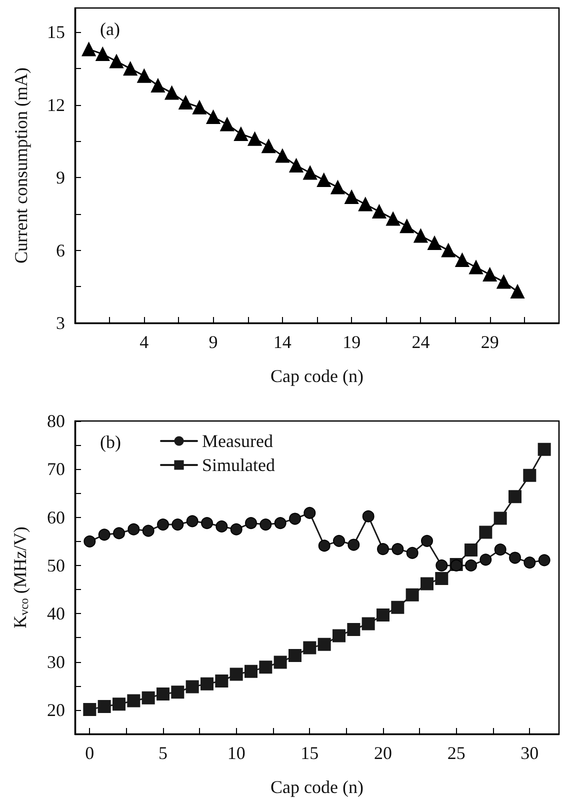 The image size is (570, 801). What do you see at coordinates (21, 166) in the screenshot?
I see `y-axis-title: Current consumption (mA)` at bounding box center [21, 166].